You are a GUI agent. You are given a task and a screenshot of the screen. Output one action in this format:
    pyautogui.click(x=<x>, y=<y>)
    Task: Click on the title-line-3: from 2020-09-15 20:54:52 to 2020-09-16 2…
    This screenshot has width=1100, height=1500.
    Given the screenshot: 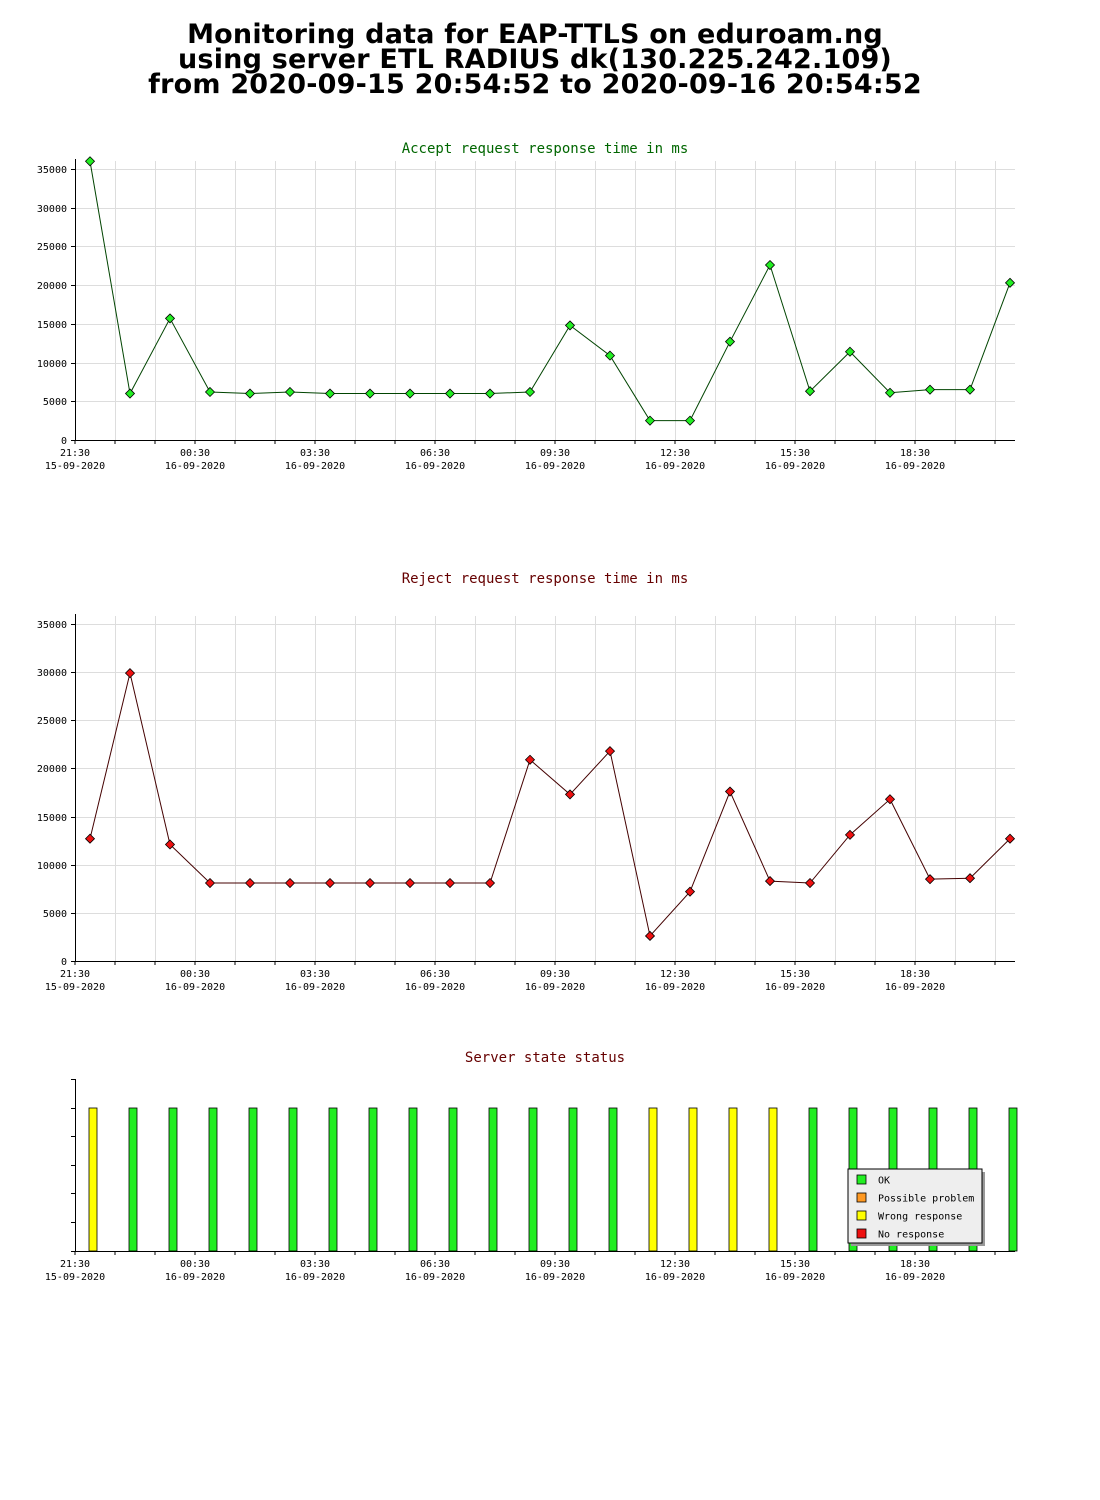 What is the action you would take?
    pyautogui.click(x=535, y=84)
    